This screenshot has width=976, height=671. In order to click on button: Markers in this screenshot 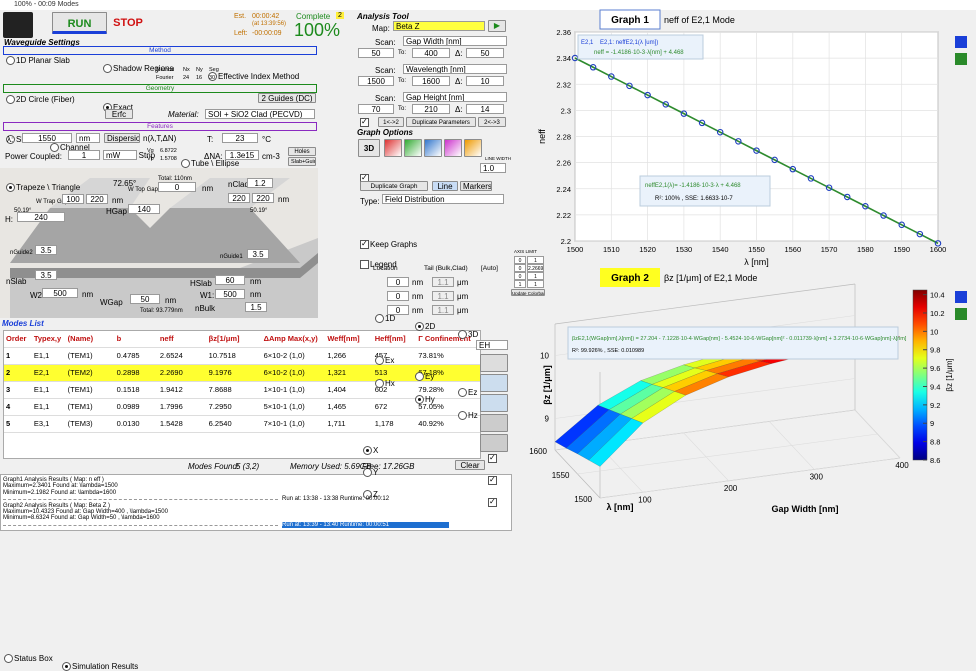, I will do `click(476, 186)`.